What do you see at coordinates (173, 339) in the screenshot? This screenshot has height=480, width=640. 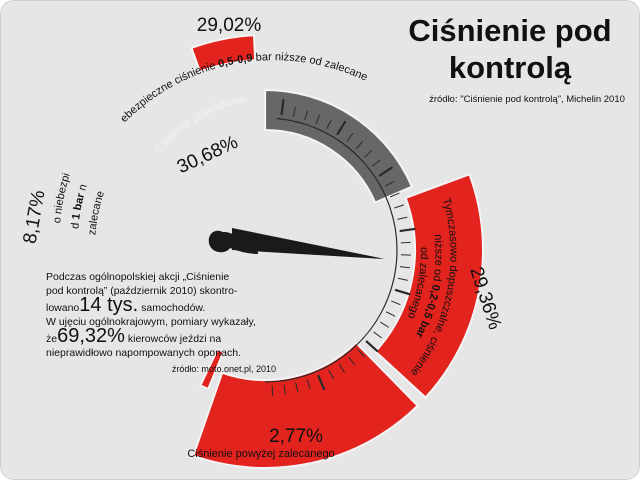 I see `note-line: kierowców jeździ na` at bounding box center [173, 339].